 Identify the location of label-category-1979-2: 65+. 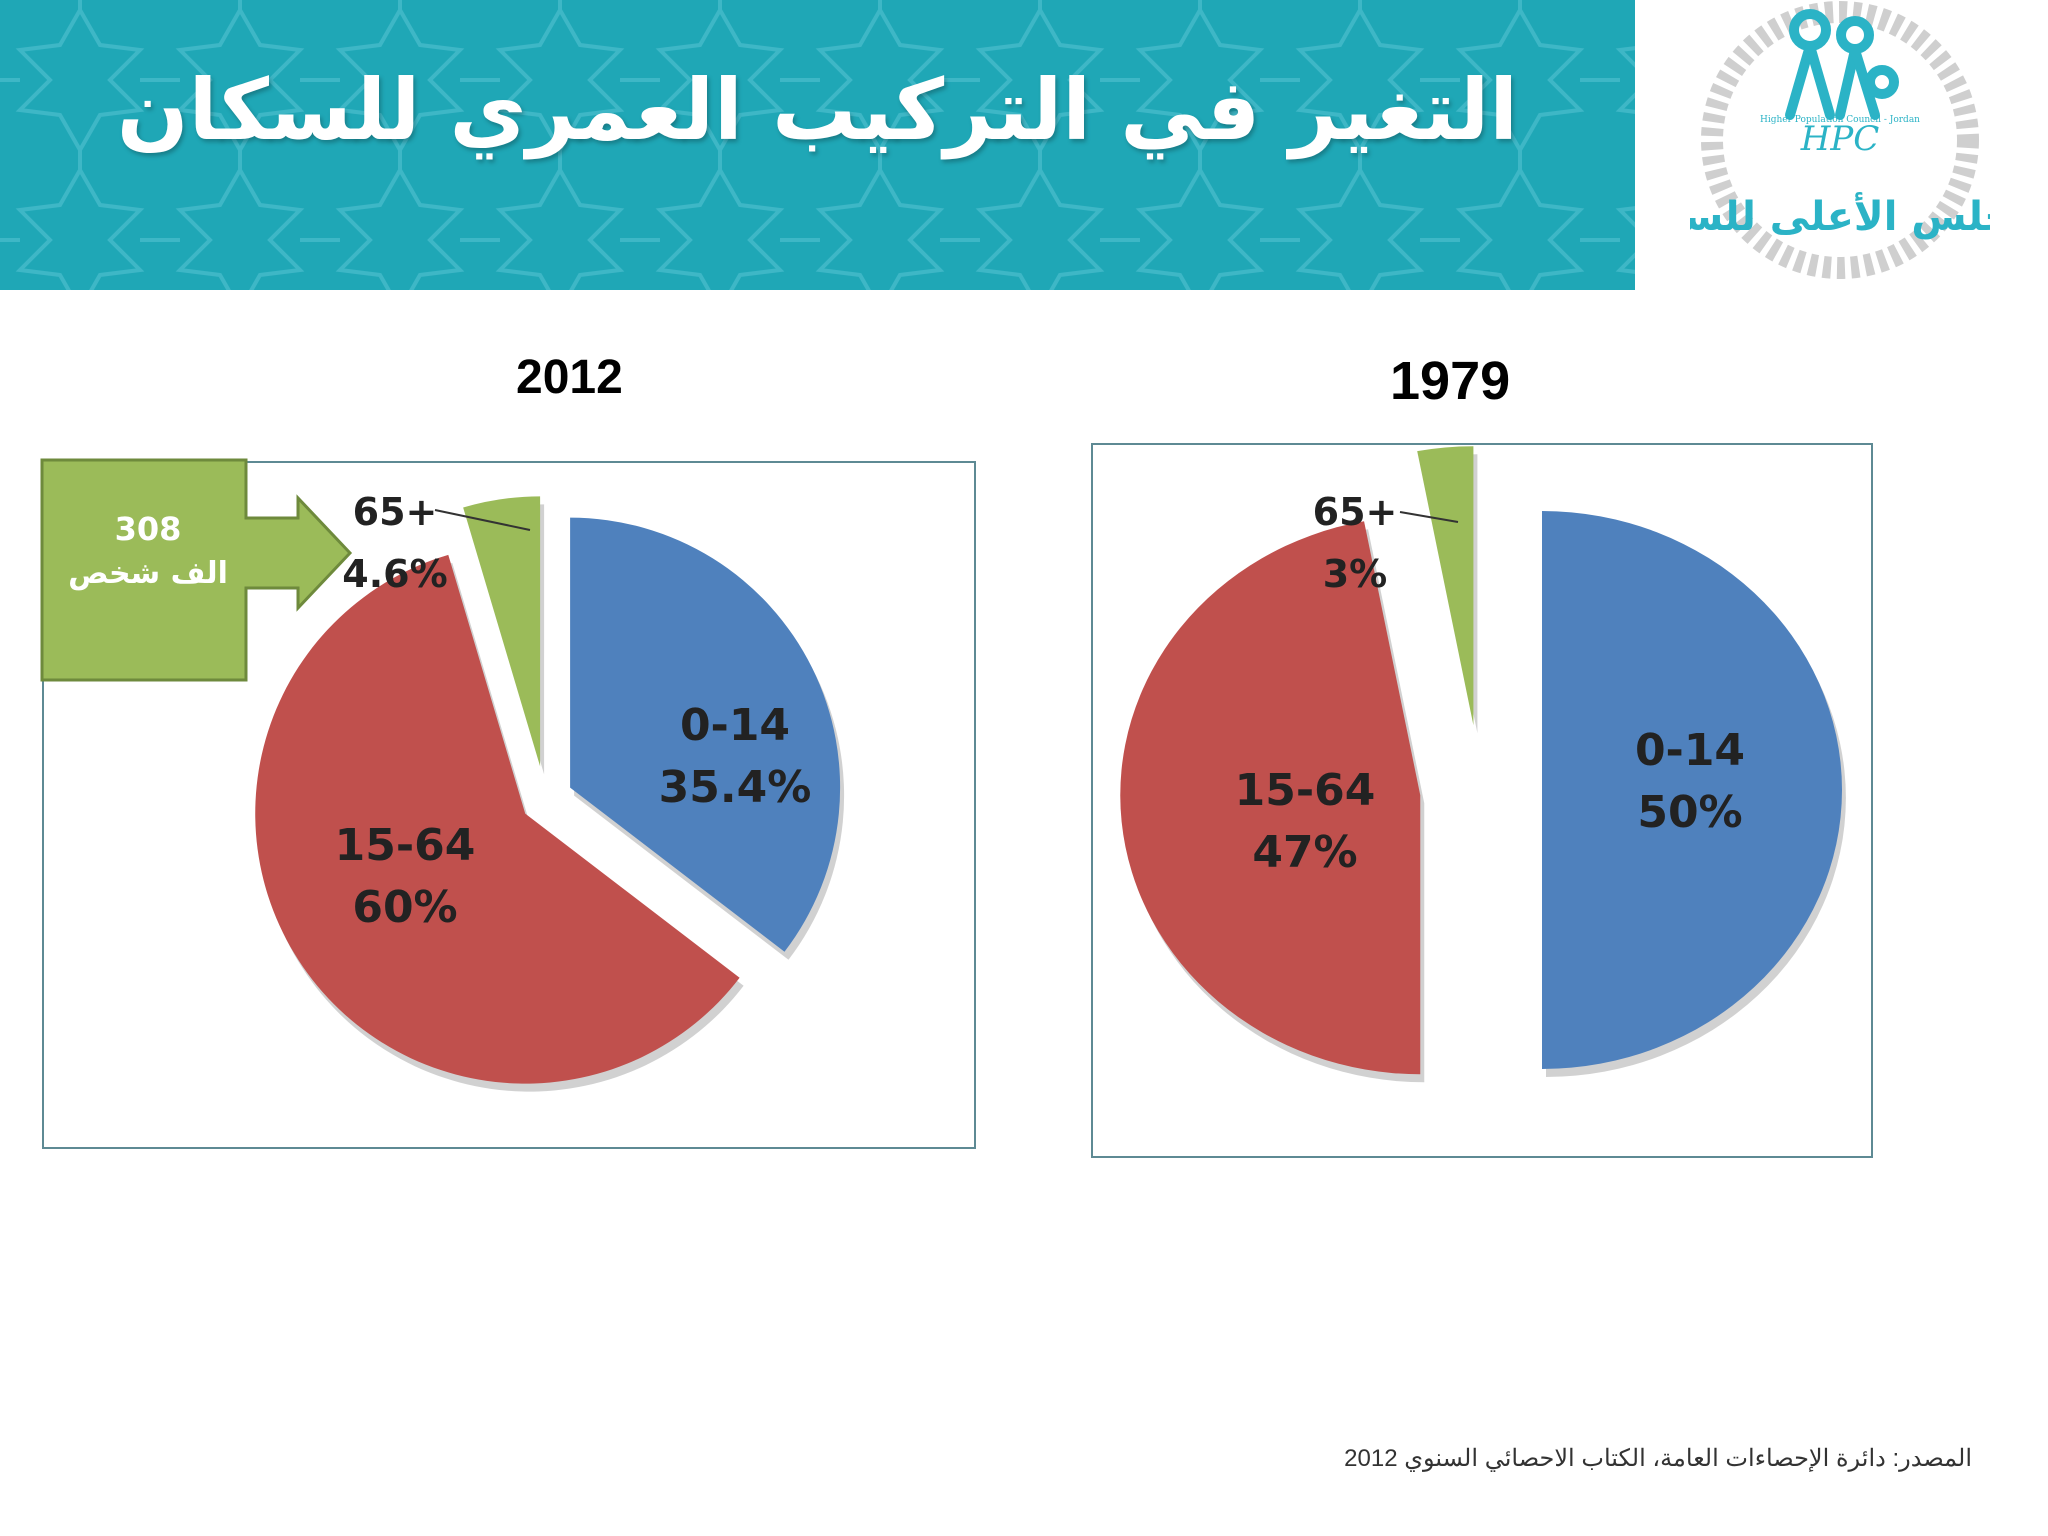
(1355, 512).